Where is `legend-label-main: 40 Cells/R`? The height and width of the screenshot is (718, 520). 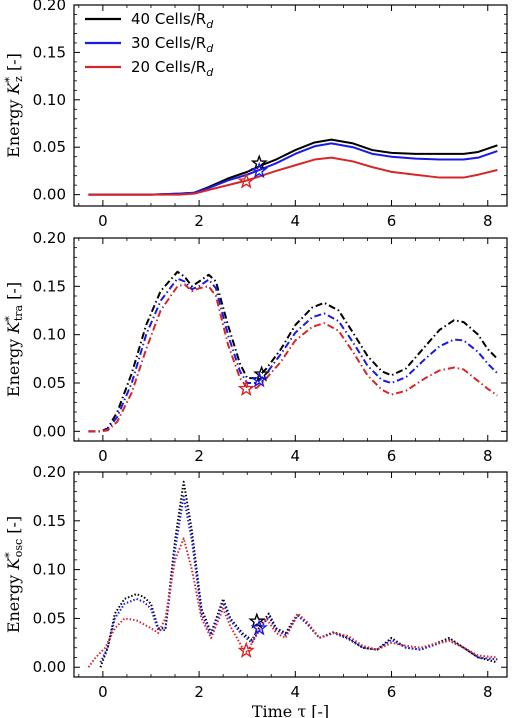 legend-label-main: 40 Cells/R is located at coordinates (168, 19).